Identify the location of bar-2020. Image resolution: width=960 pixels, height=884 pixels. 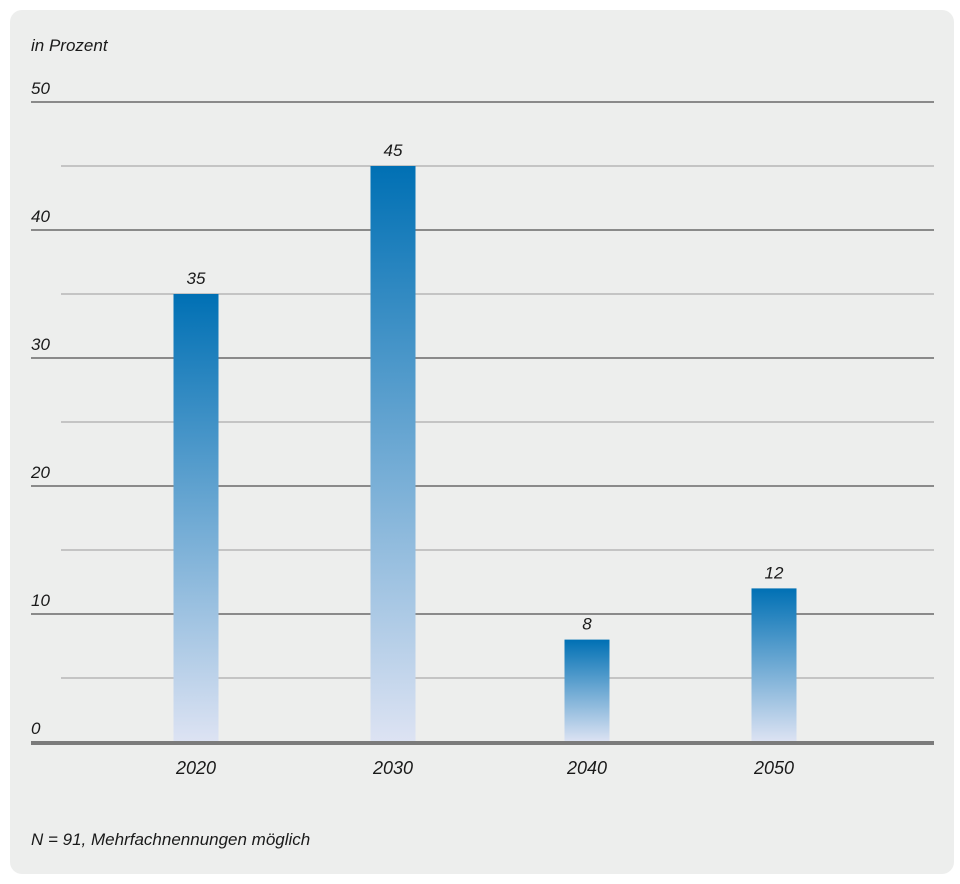
(196, 518).